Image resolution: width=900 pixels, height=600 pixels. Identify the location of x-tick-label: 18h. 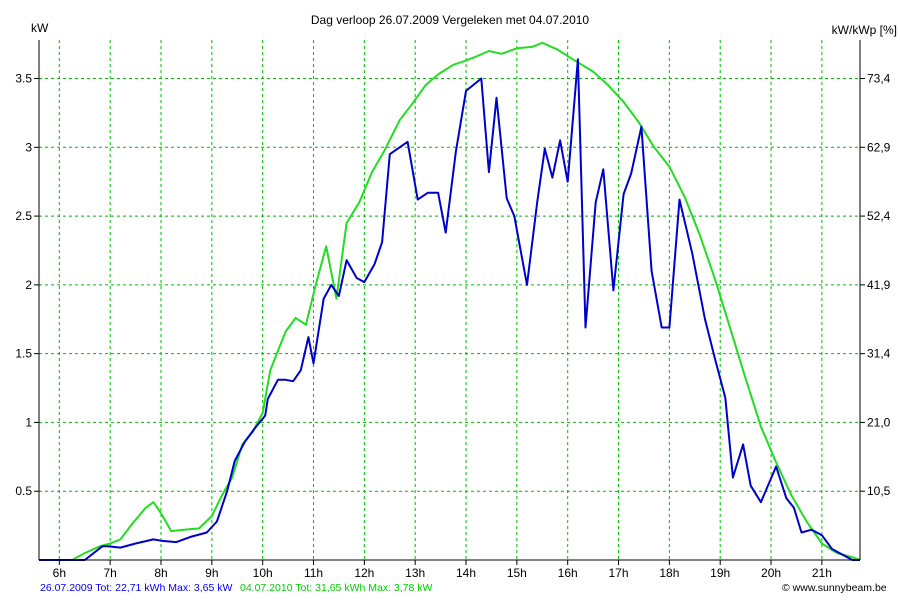
(669, 573).